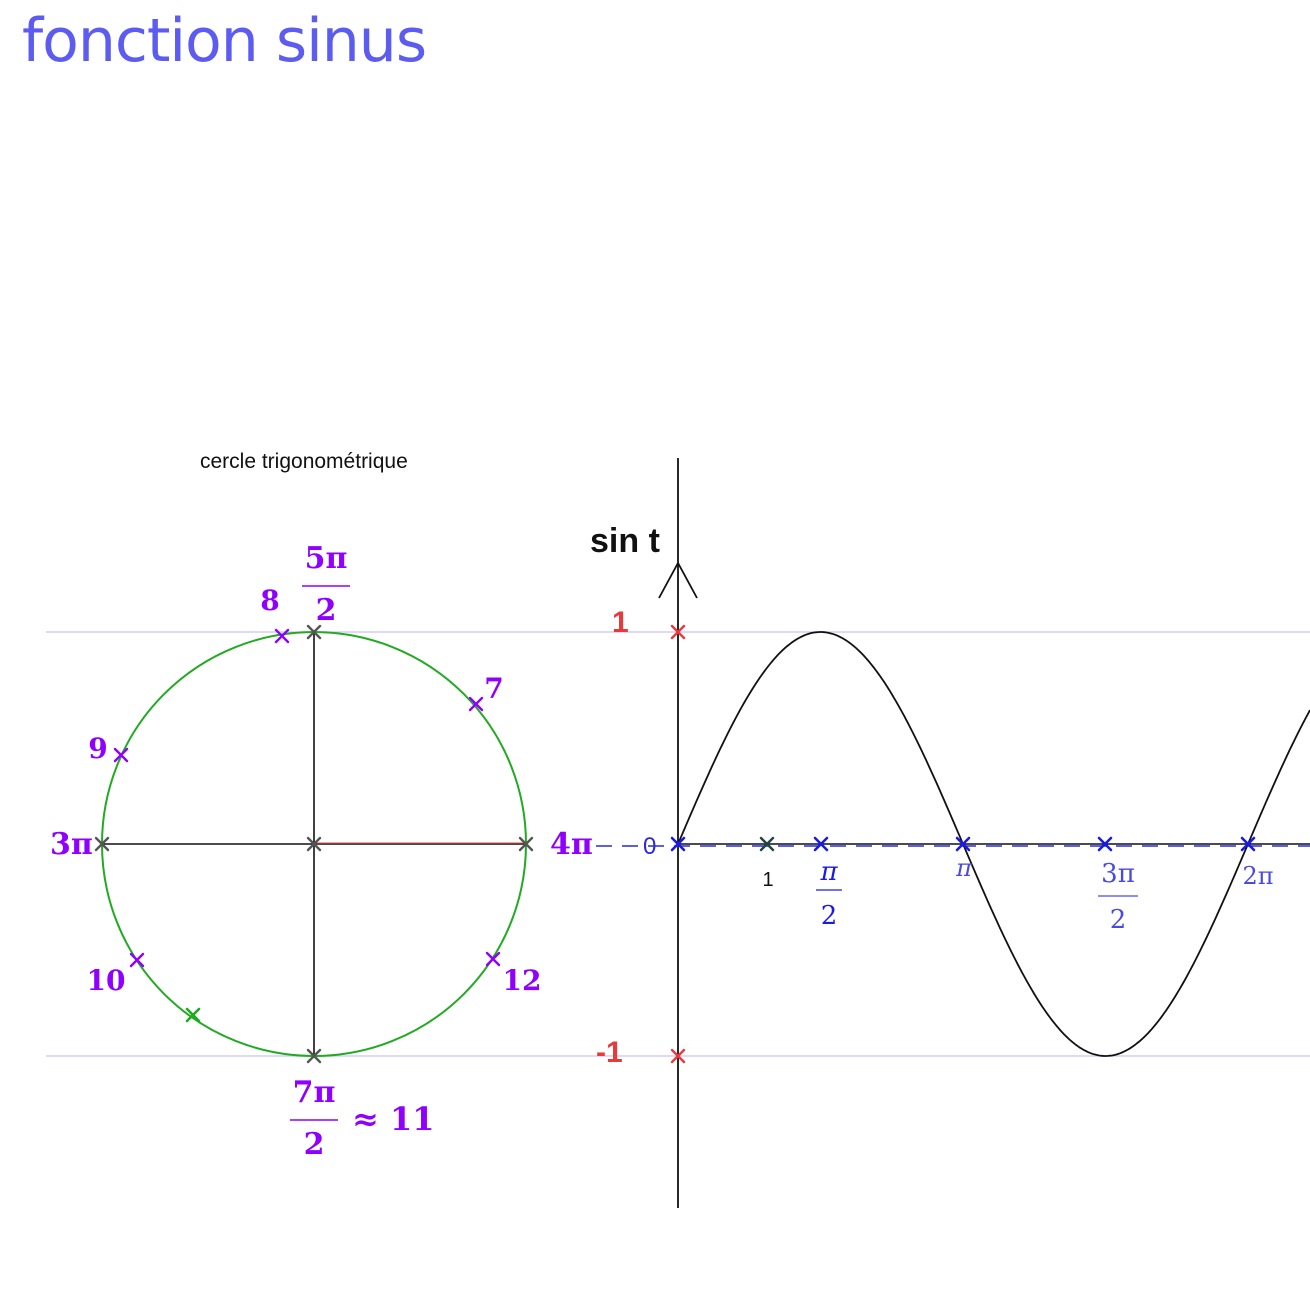  I want to click on label-top-denominator: 2, so click(326, 610).